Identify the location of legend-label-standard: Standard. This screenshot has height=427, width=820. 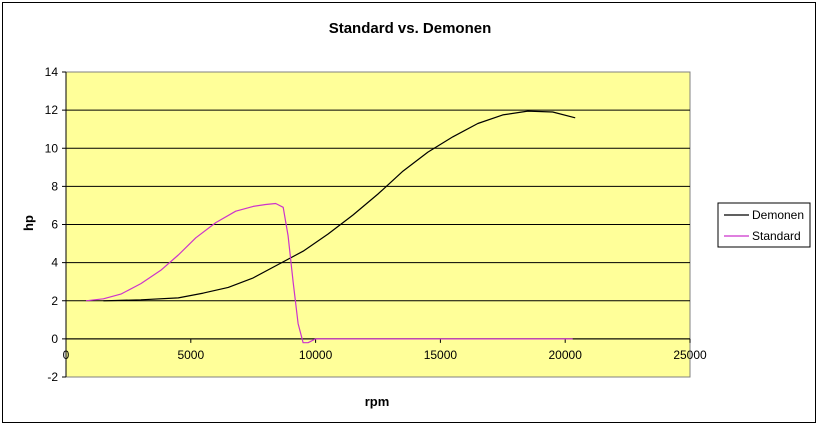
(776, 236).